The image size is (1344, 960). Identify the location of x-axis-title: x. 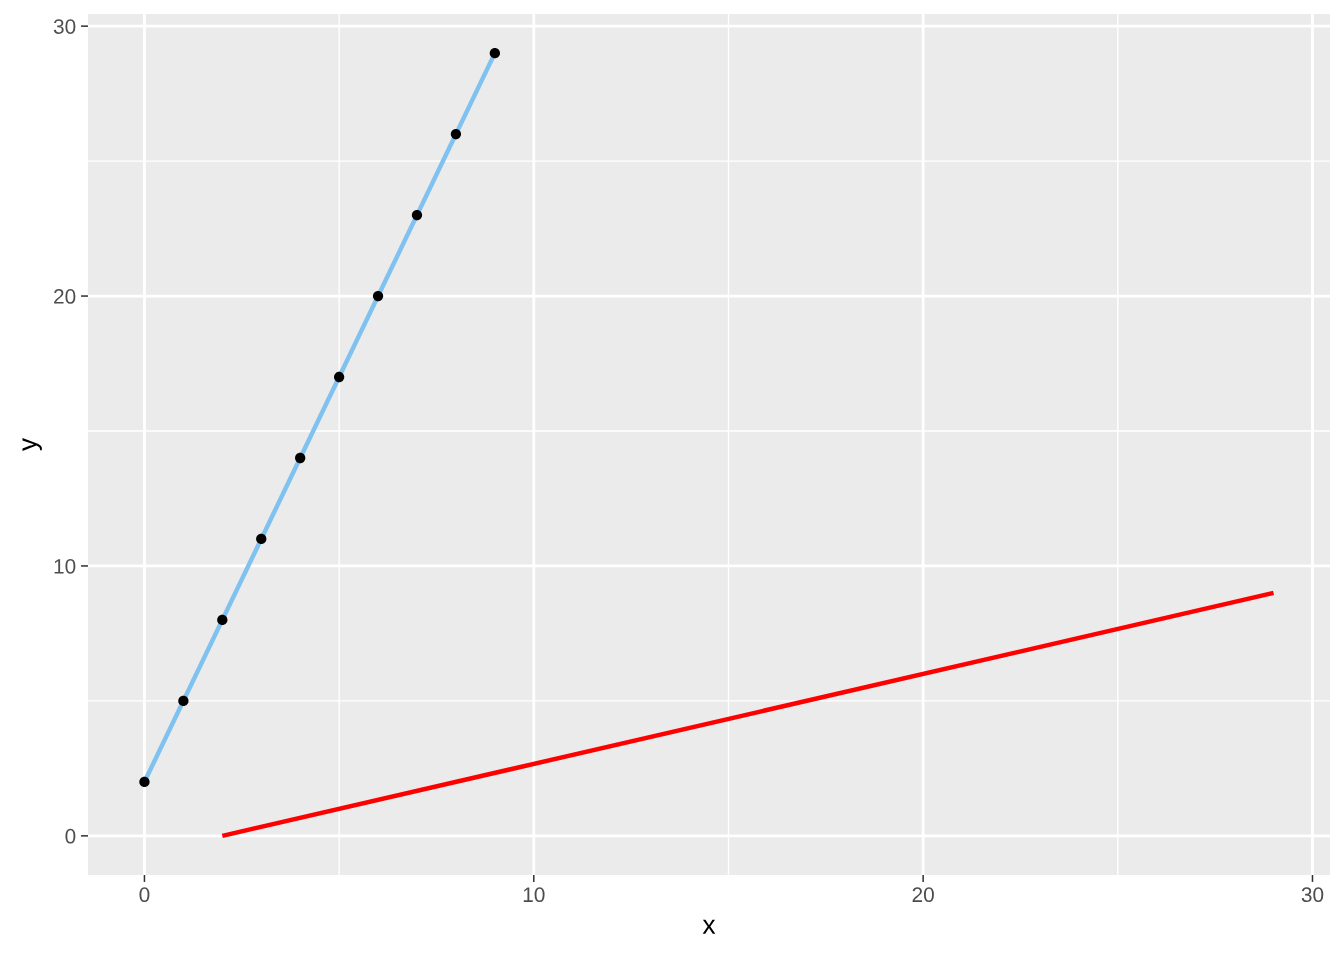
(709, 926).